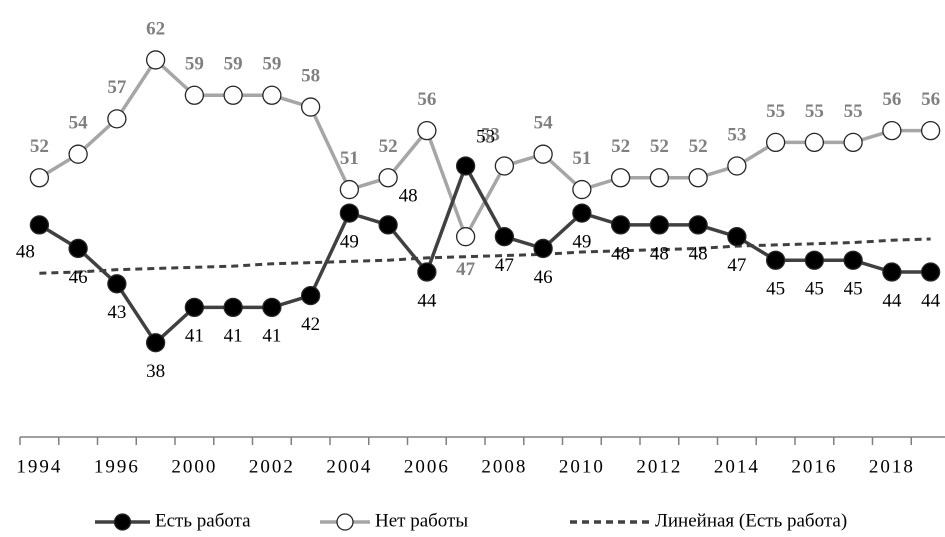  What do you see at coordinates (39, 466) in the screenshot?
I see `x-tick-label: 1994` at bounding box center [39, 466].